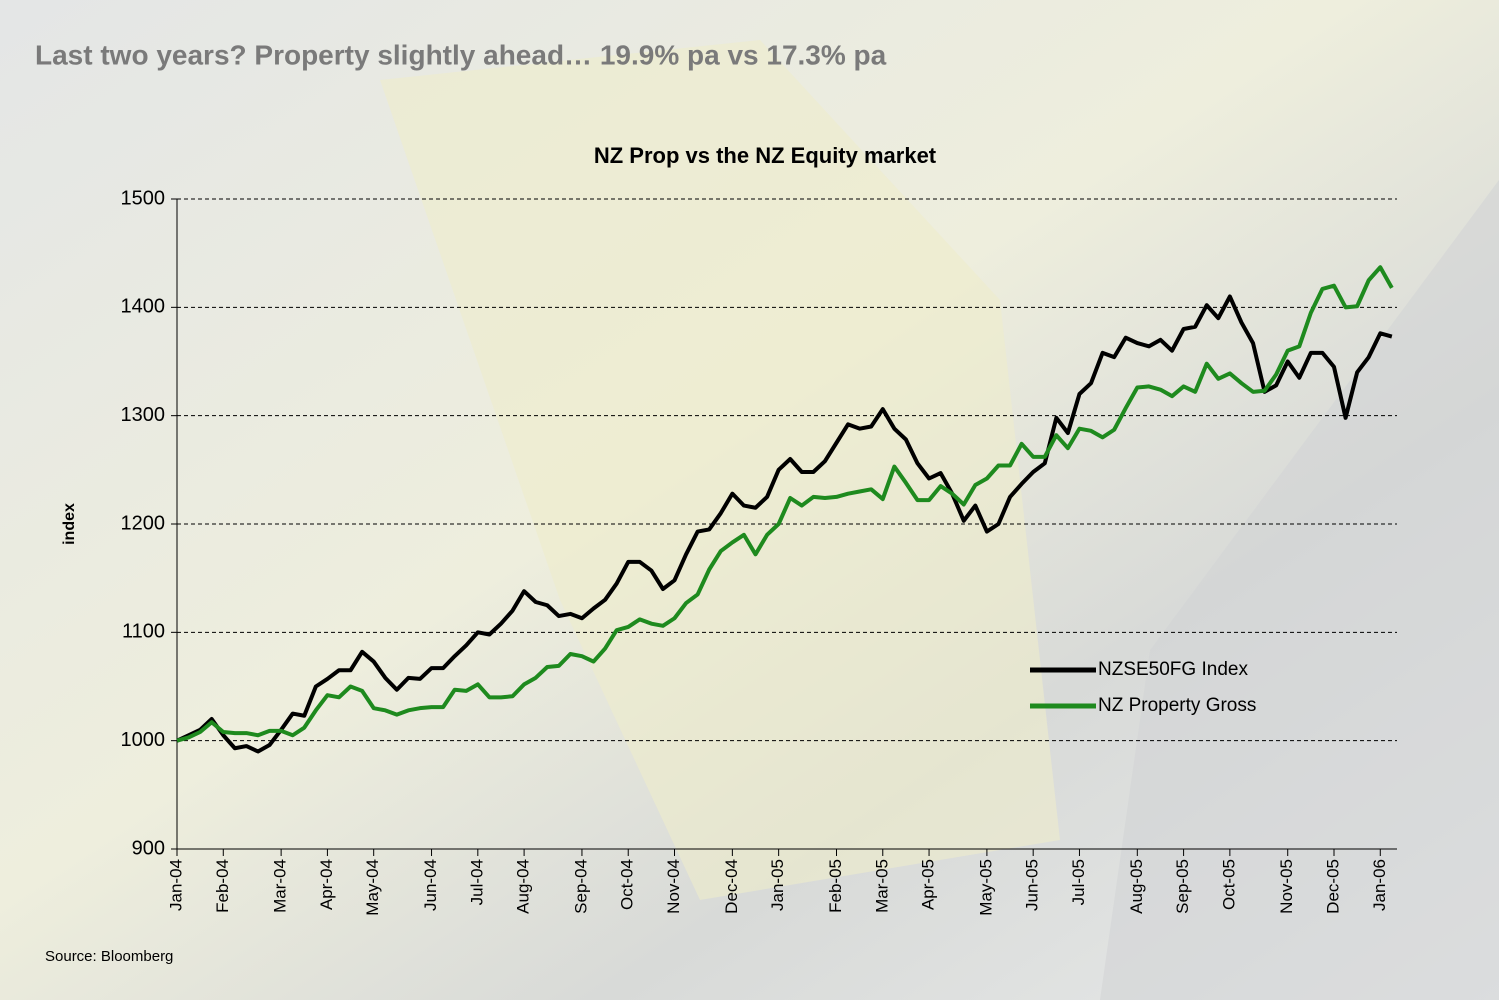  What do you see at coordinates (1228, 884) in the screenshot?
I see `x-tick-label: Oct-05` at bounding box center [1228, 884].